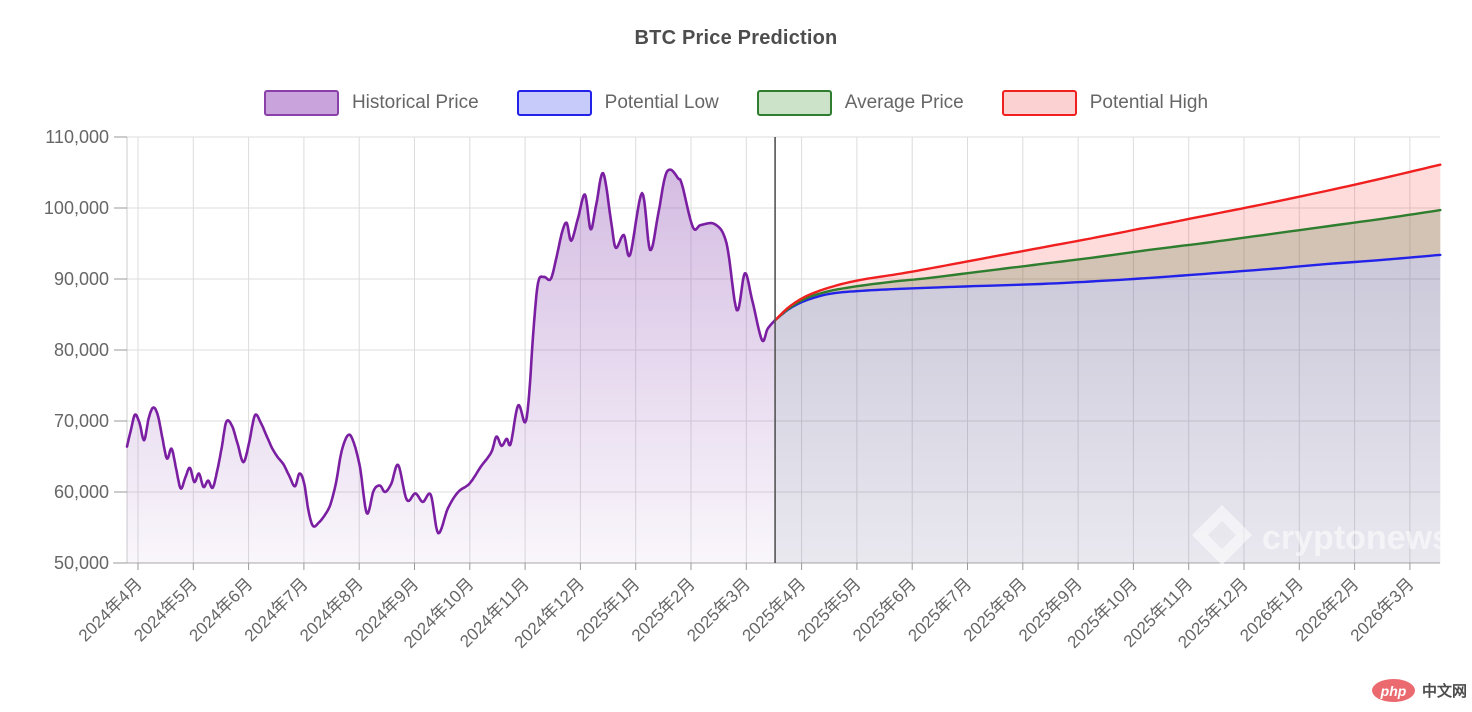 The image size is (1472, 712). Describe the element at coordinates (1107, 287) in the screenshot. I see `potential-low-line` at that location.